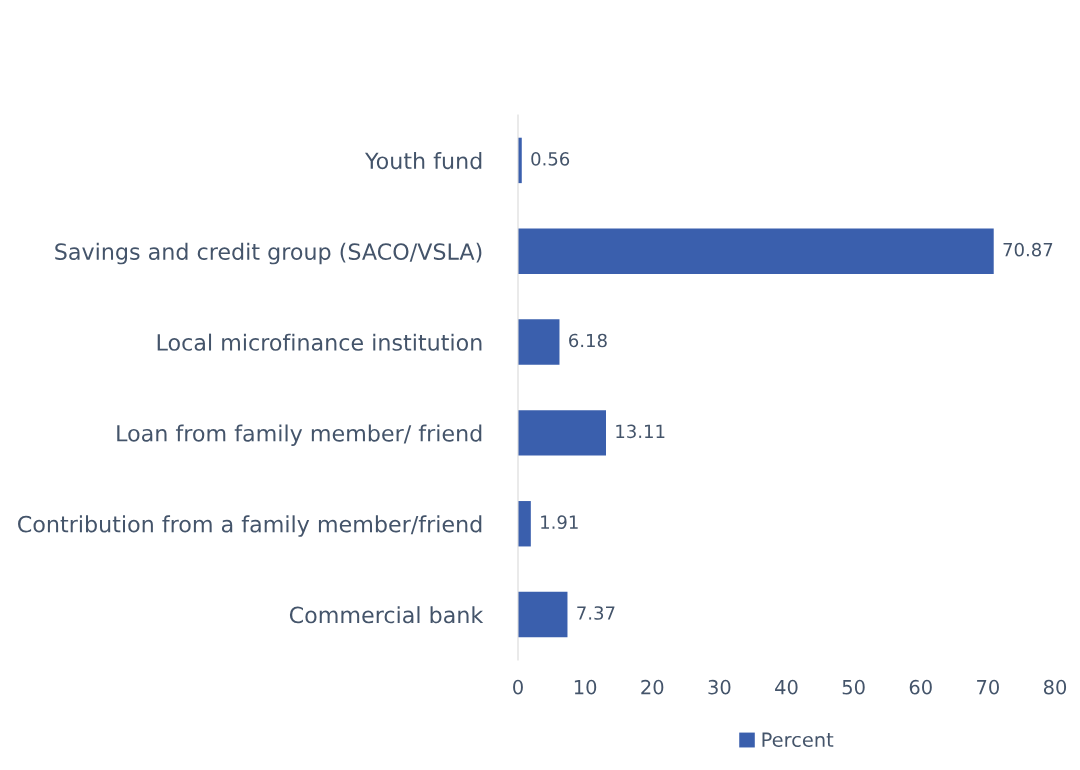 The width and height of the screenshot is (1080, 770). Describe the element at coordinates (386, 615) in the screenshot. I see `y-tick-label: Commercial bank` at that location.